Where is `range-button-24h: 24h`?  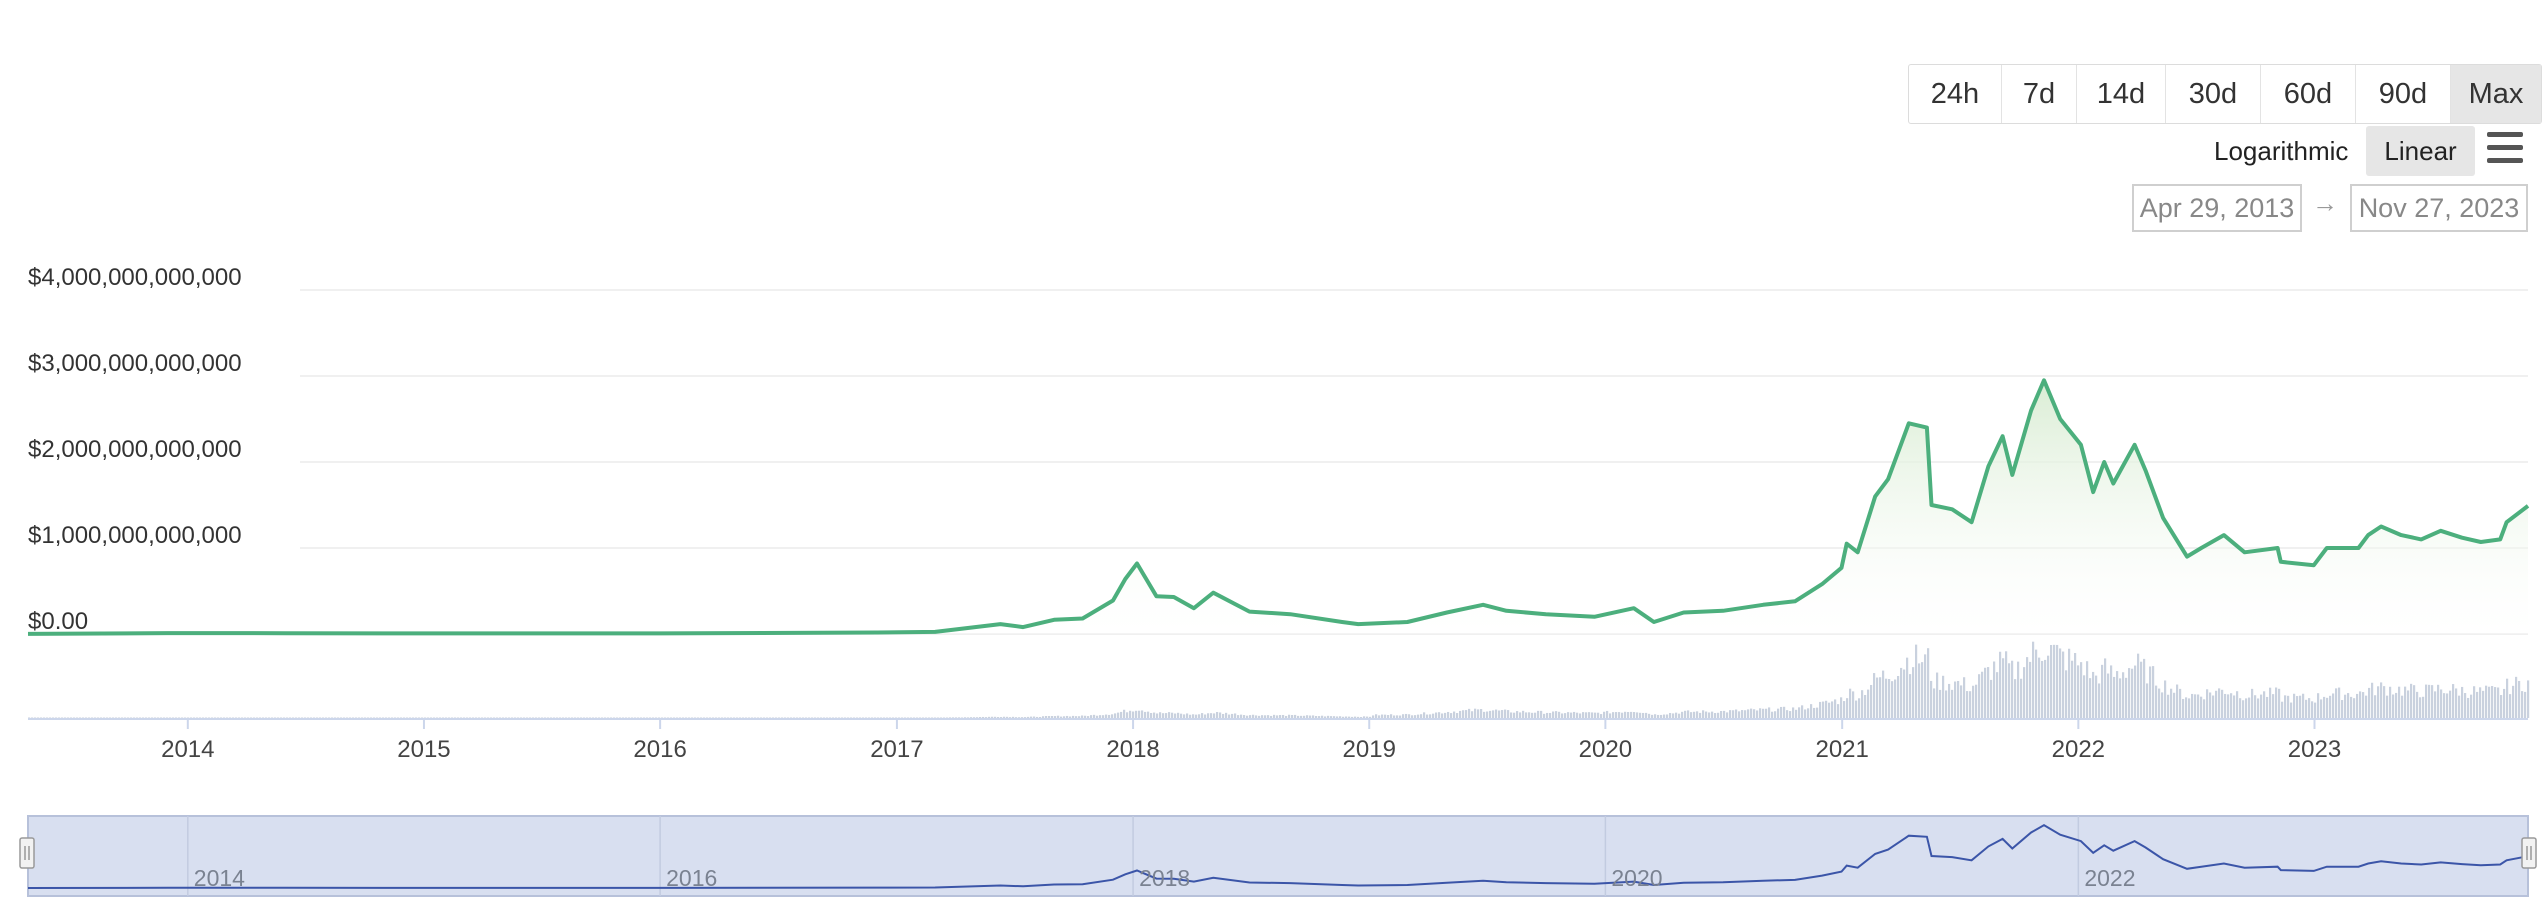 range-button-24h: 24h is located at coordinates (1955, 94).